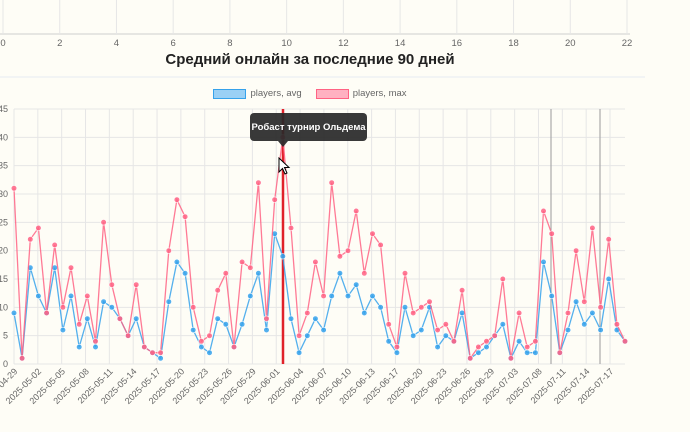  I want to click on y-tick-label: 20, so click(4, 251).